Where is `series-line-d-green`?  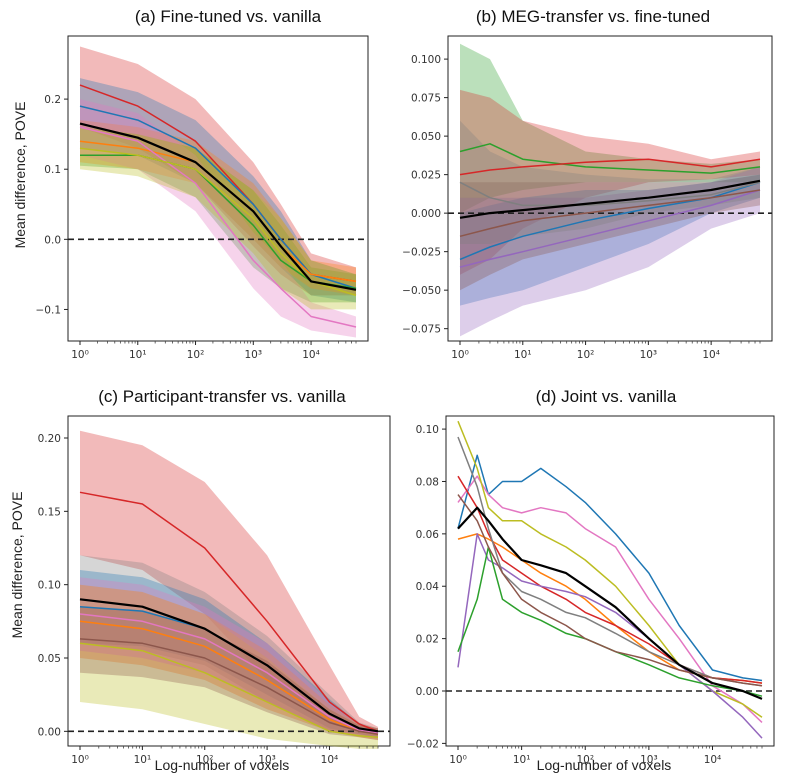
series-line-d-green is located at coordinates (610, 621).